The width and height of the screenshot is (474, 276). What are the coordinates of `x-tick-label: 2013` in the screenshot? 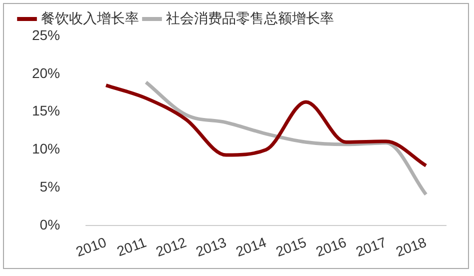 It's located at (211, 247).